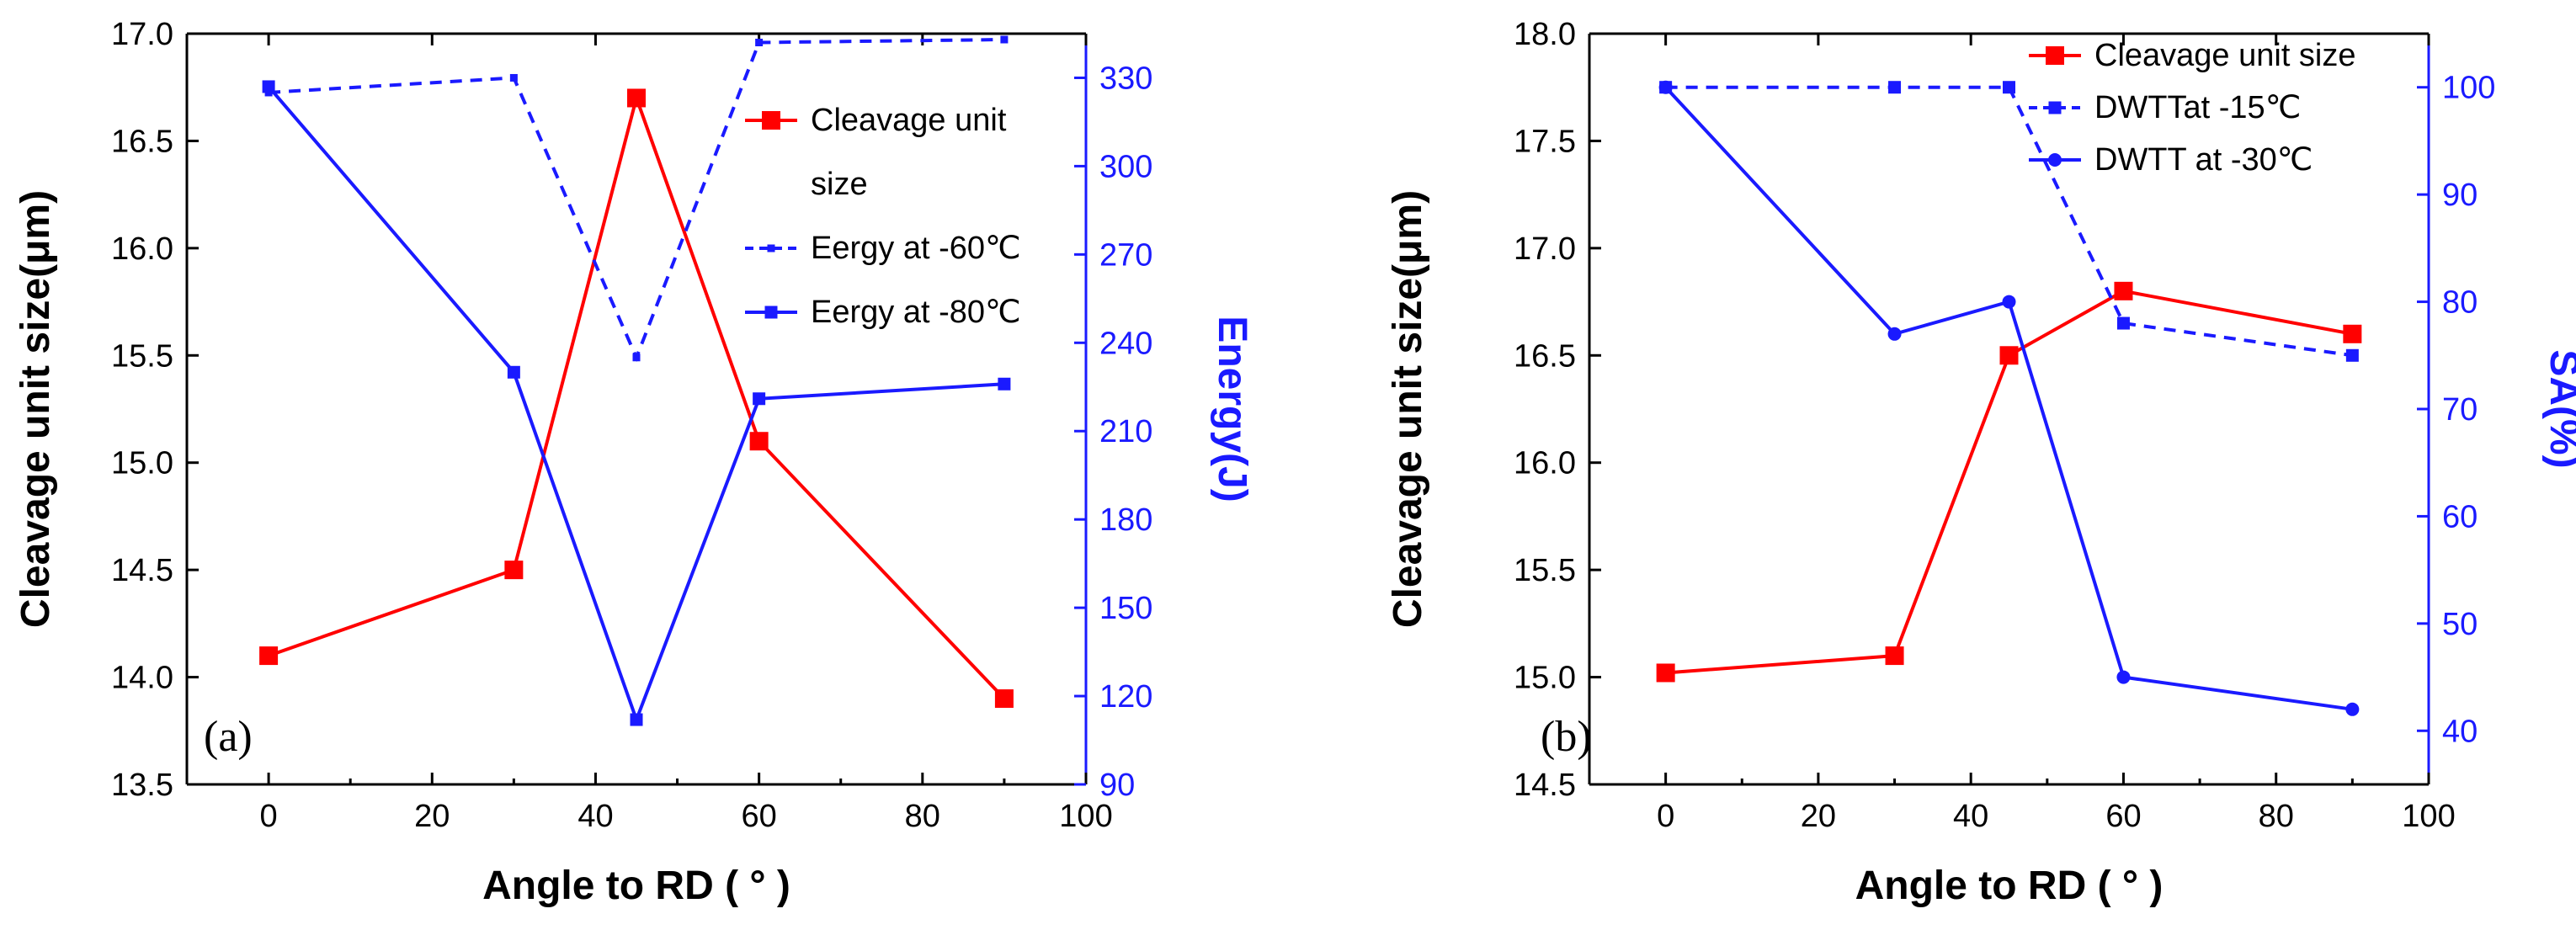 The image size is (2576, 930). I want to click on panel-a-y2-tick-label: 150, so click(1125, 608).